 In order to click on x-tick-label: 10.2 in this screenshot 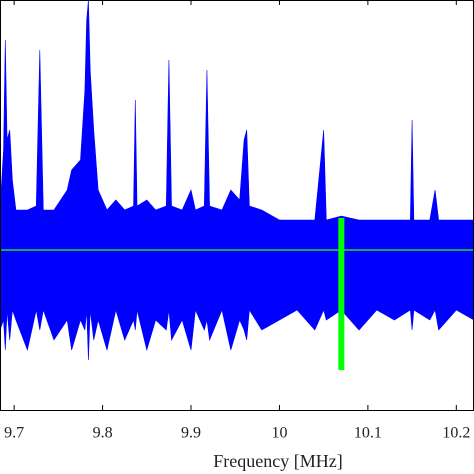, I will do `click(456, 433)`.